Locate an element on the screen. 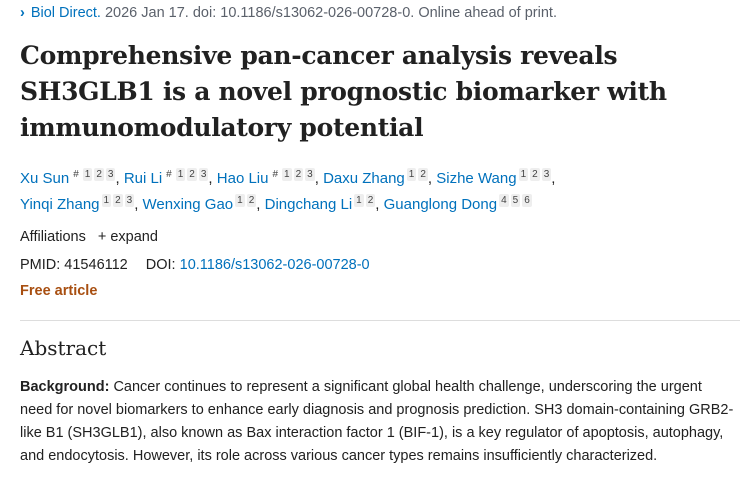  author-link: Dingchang Li is located at coordinates (308, 204).